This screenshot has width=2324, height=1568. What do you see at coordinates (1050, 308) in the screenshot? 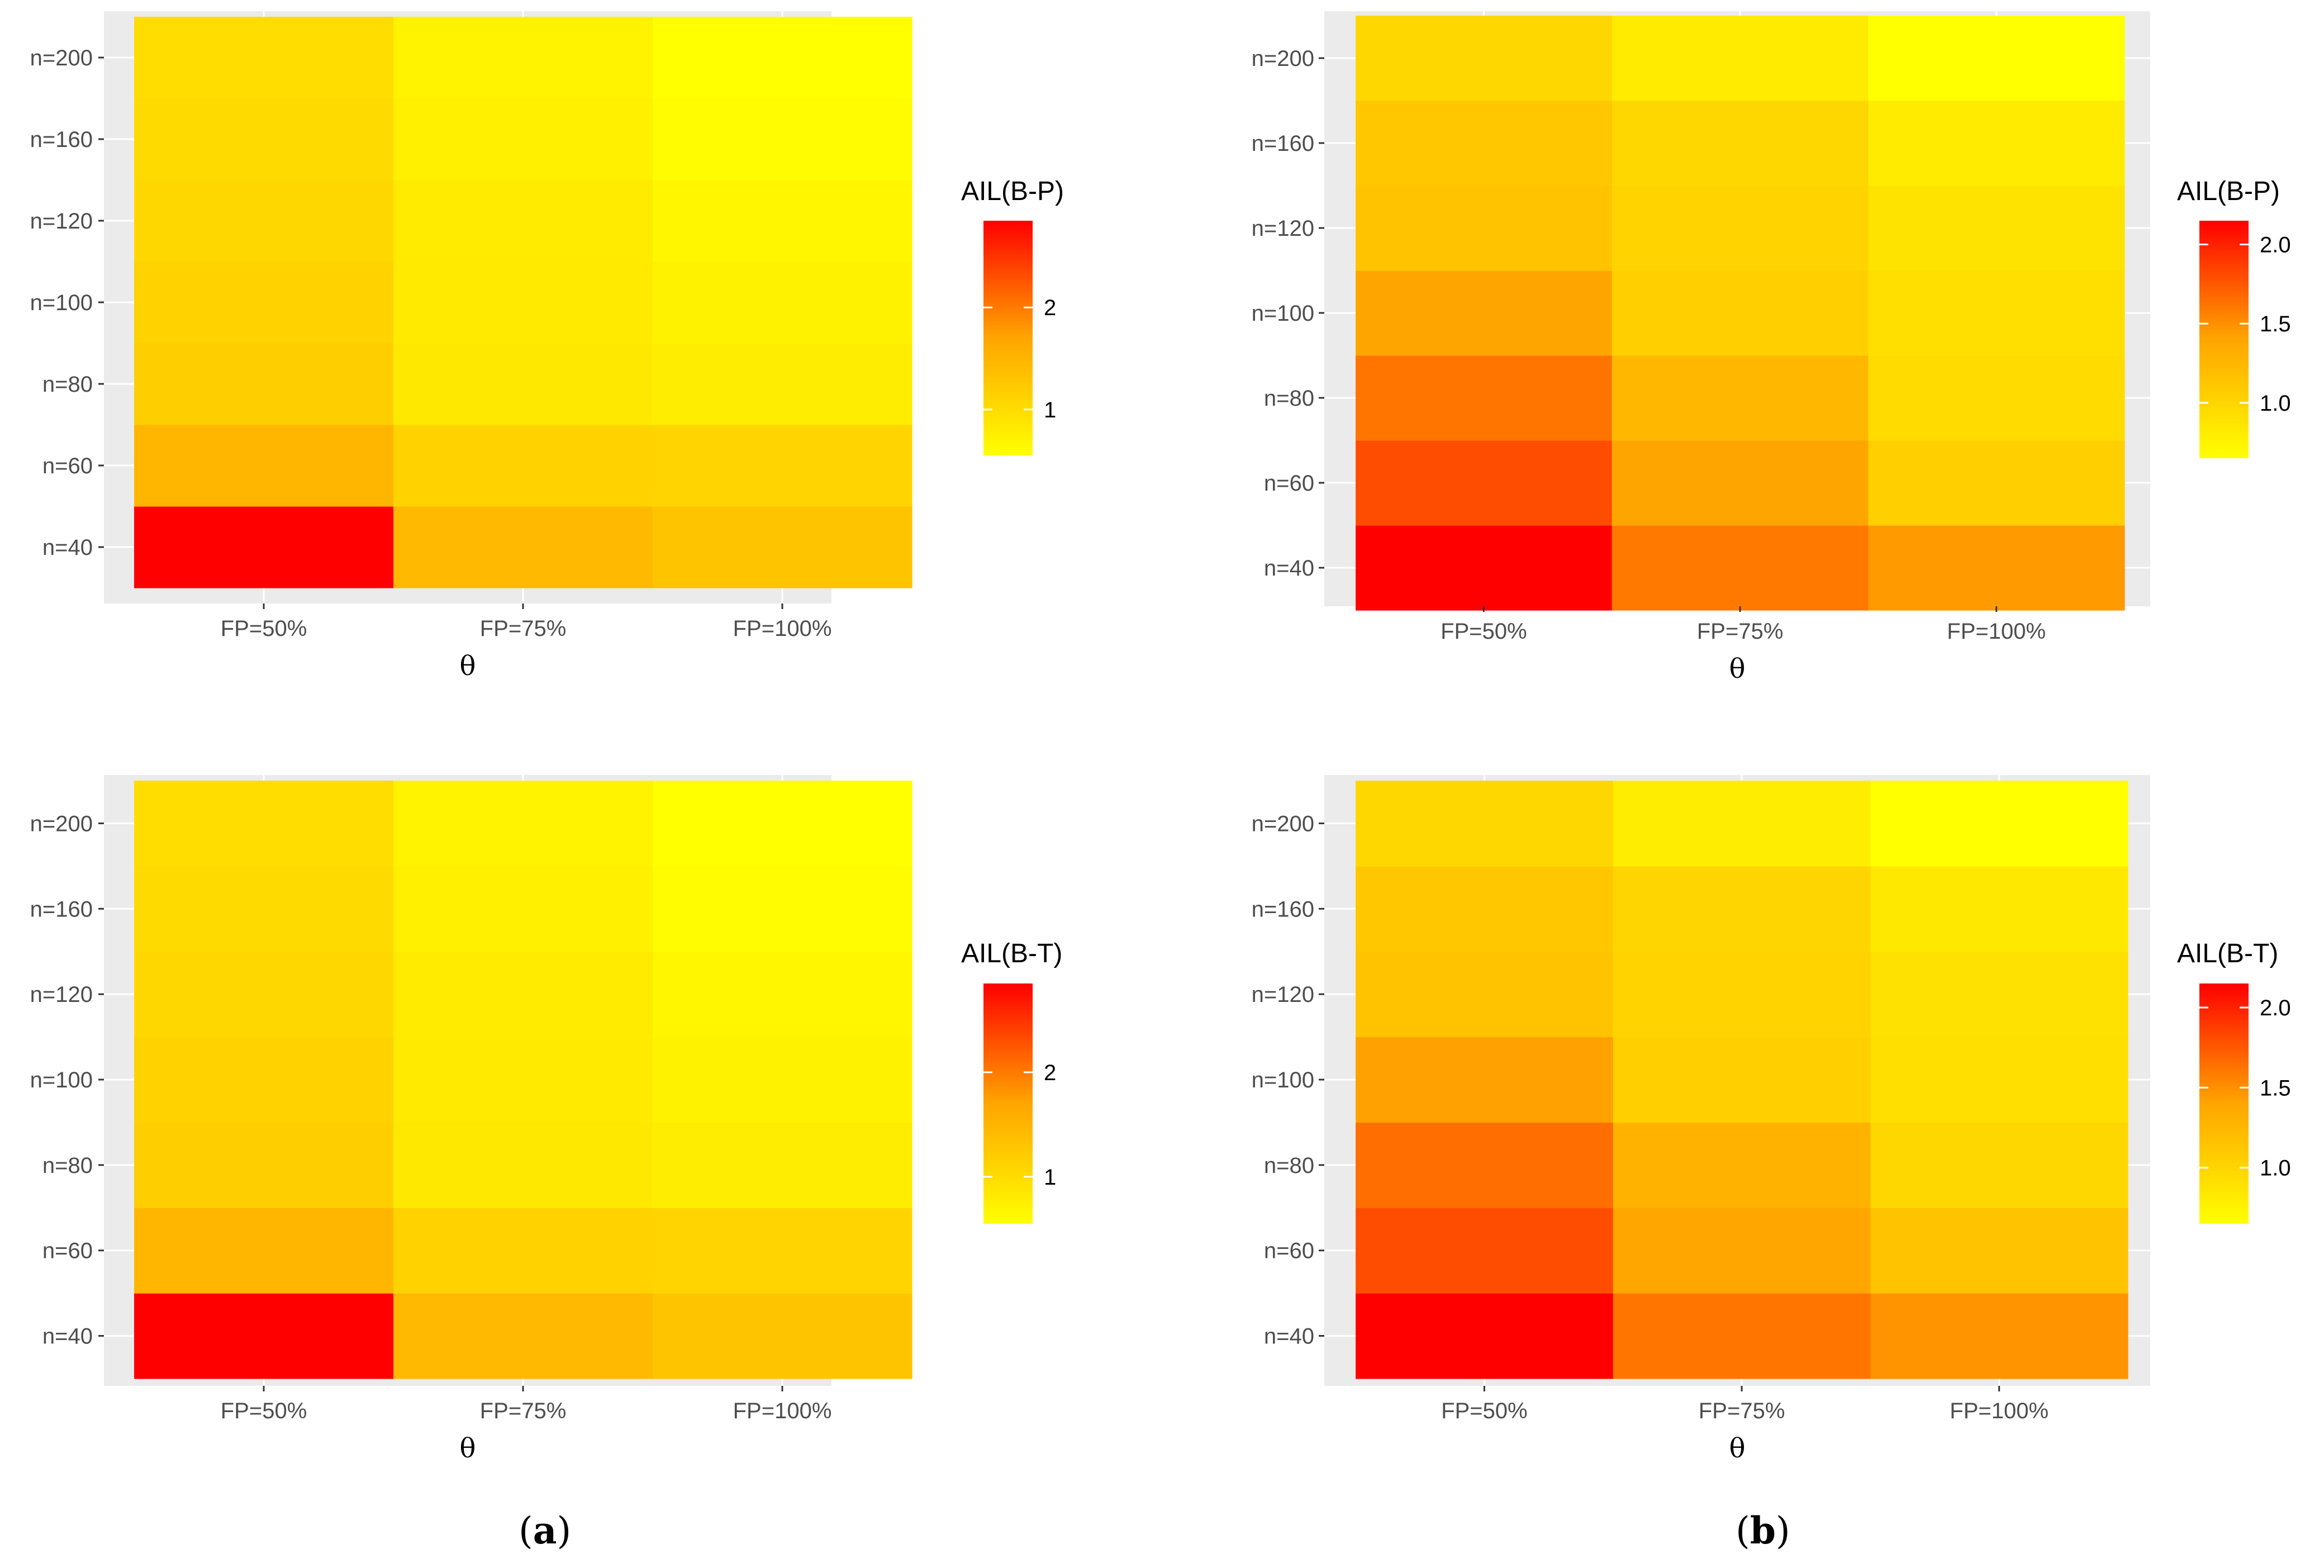
I see `legend-tick-label: 2` at bounding box center [1050, 308].